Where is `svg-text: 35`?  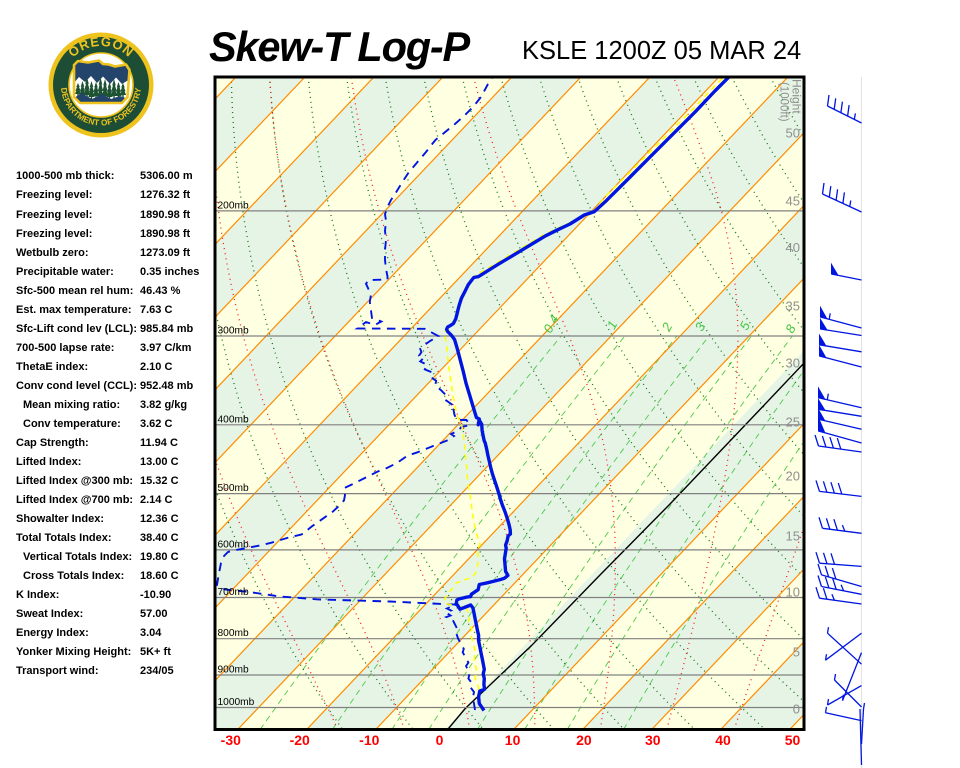 svg-text: 35 is located at coordinates (793, 306).